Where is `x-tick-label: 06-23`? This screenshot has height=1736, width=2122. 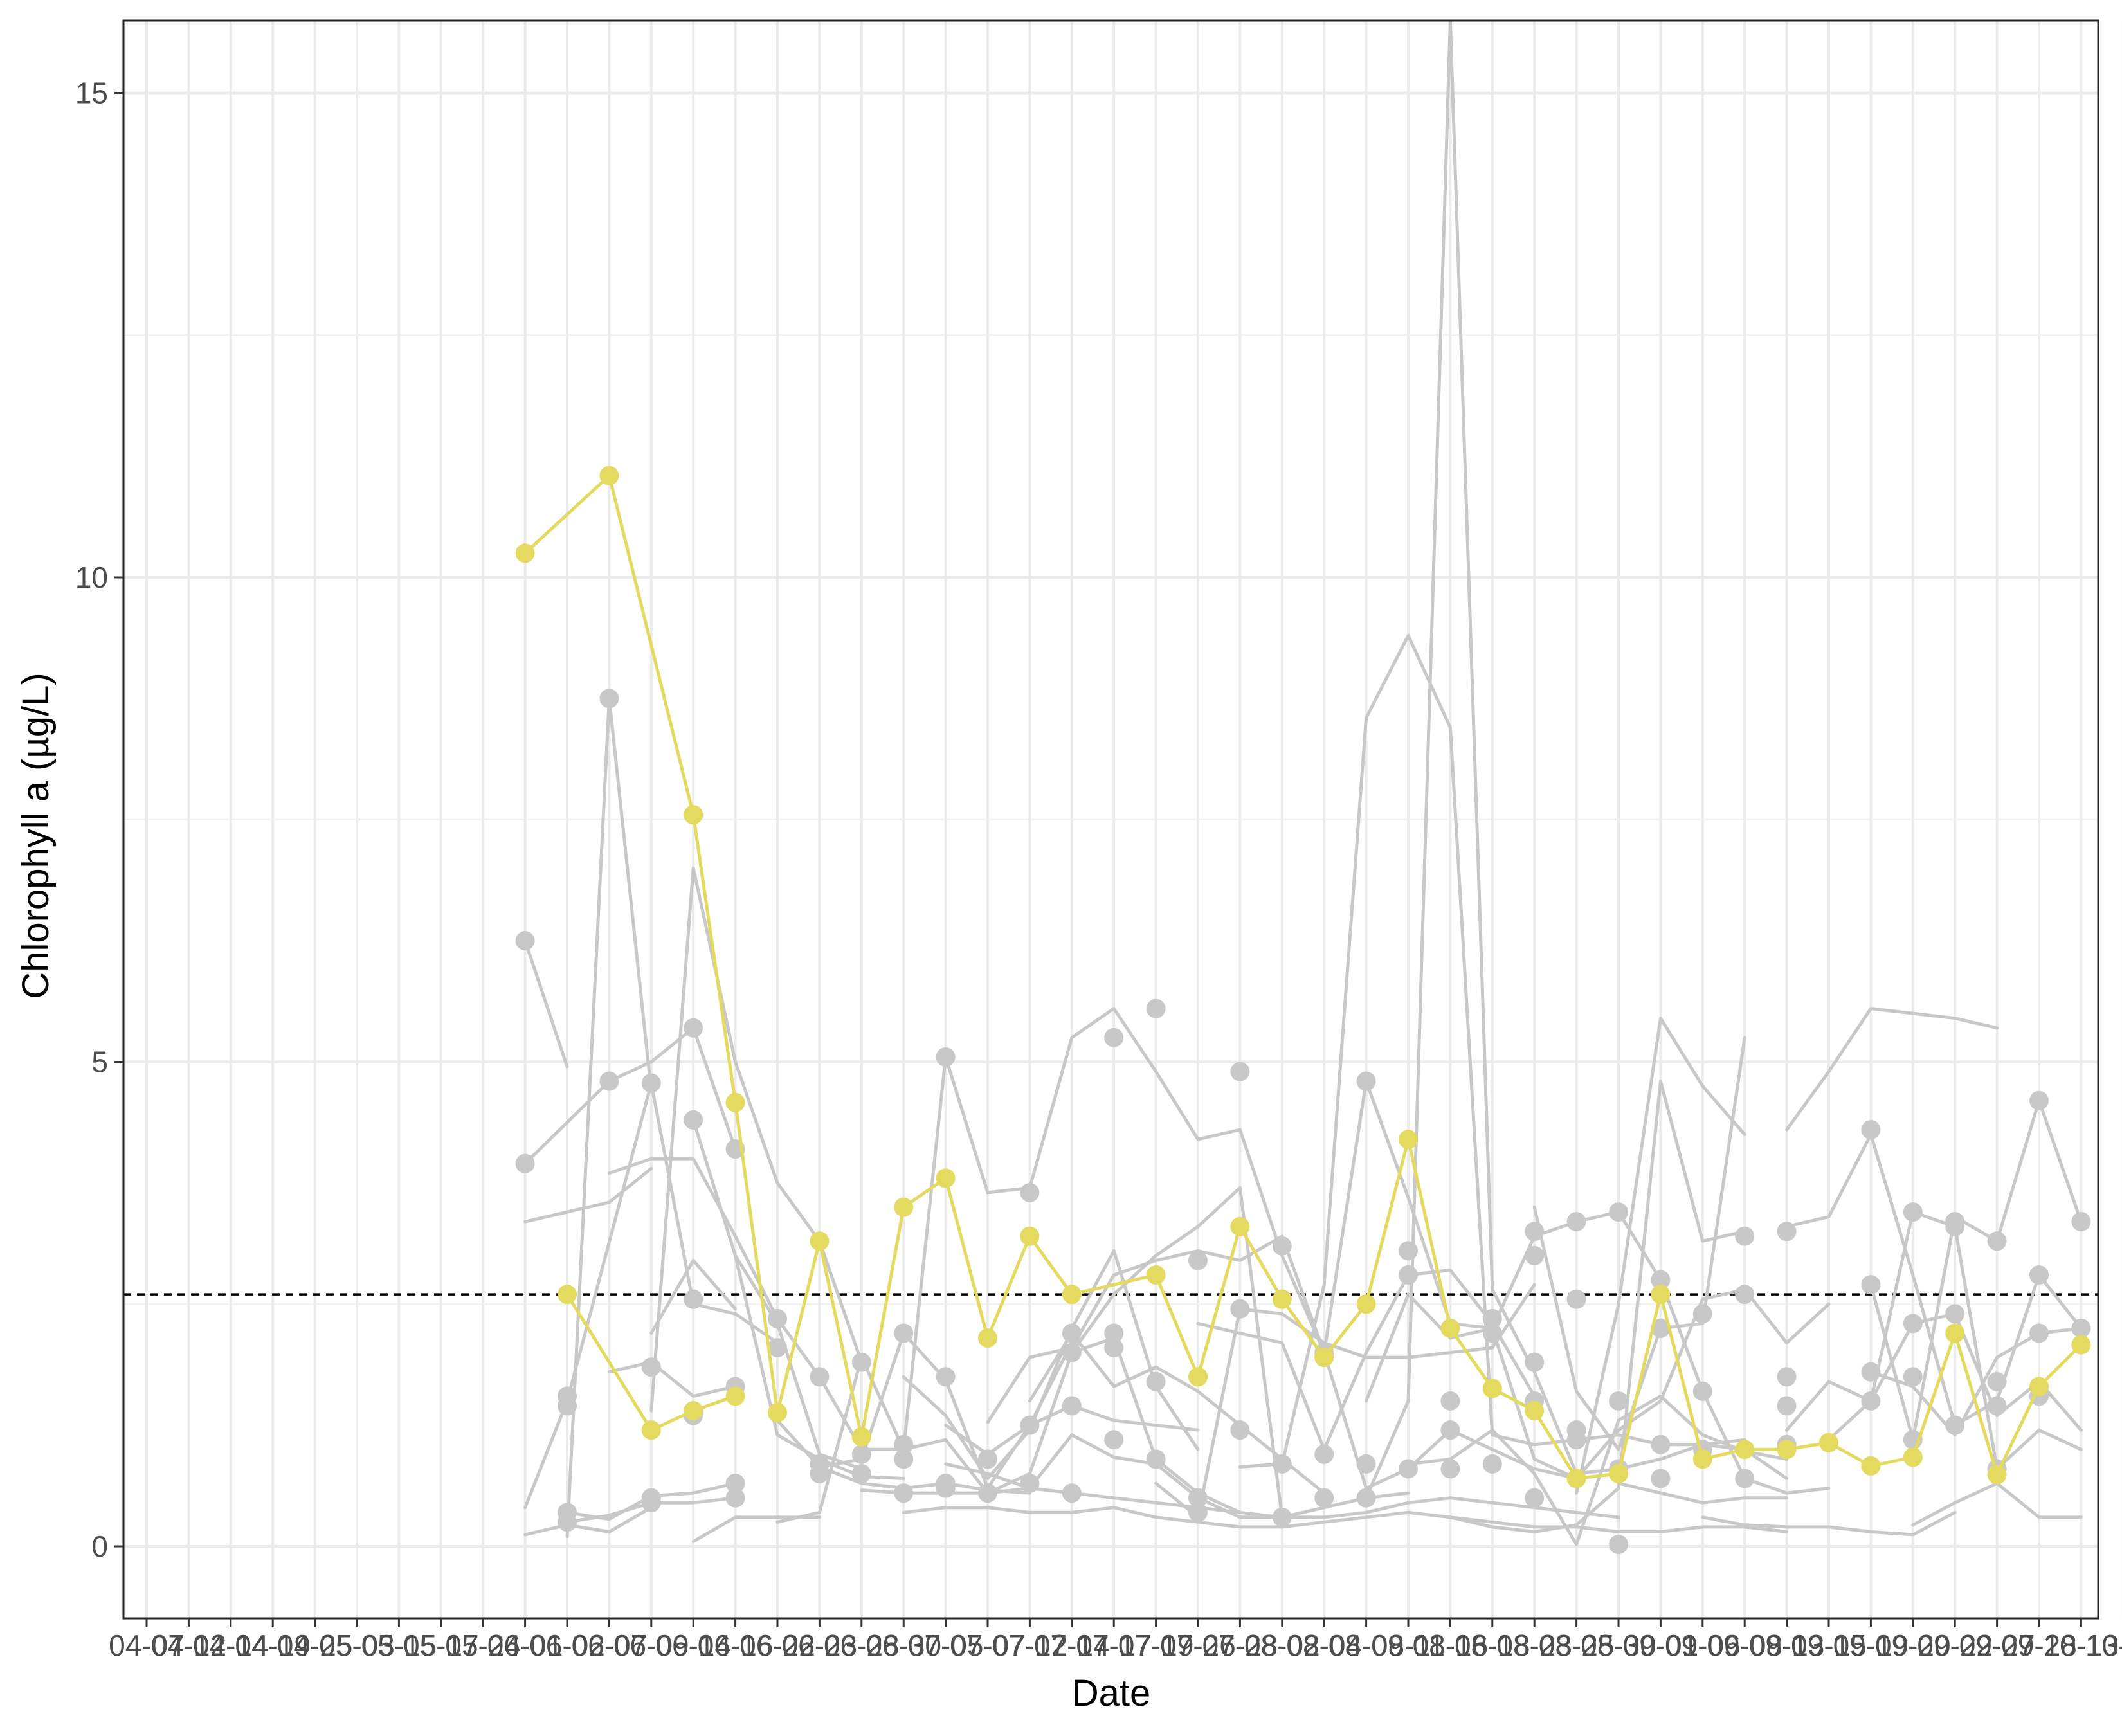 x-tick-label: 06-23 is located at coordinates (820, 1645).